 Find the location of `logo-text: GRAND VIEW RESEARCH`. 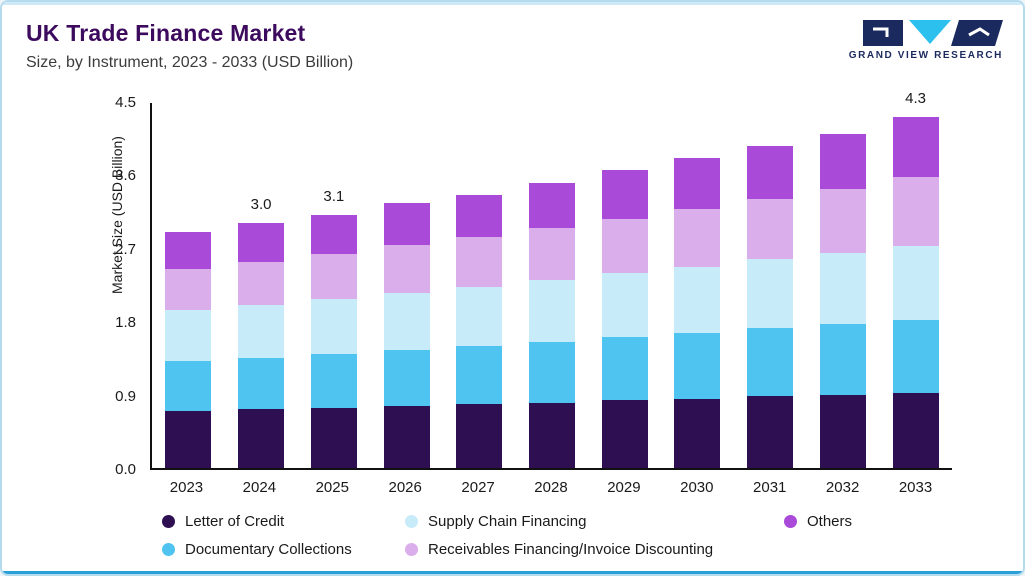

logo-text: GRAND VIEW RESEARCH is located at coordinates (925, 55).